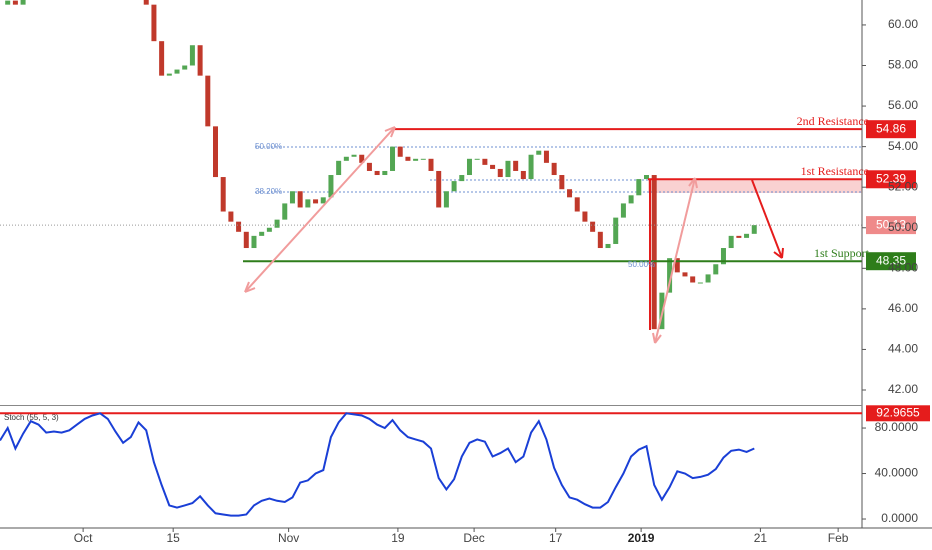 Image resolution: width=932 pixels, height=550 pixels. Describe the element at coordinates (641, 538) in the screenshot. I see `x-tick-label: 2019` at that location.